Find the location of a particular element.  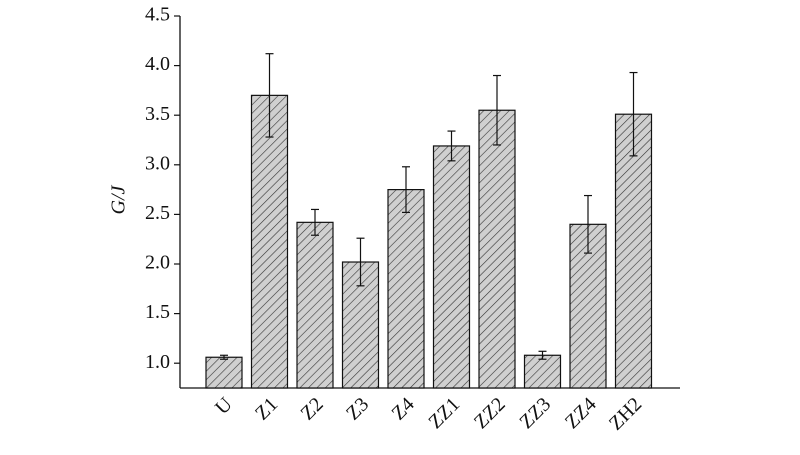

x-tick-label: ZZ2 is located at coordinates (490, 413).